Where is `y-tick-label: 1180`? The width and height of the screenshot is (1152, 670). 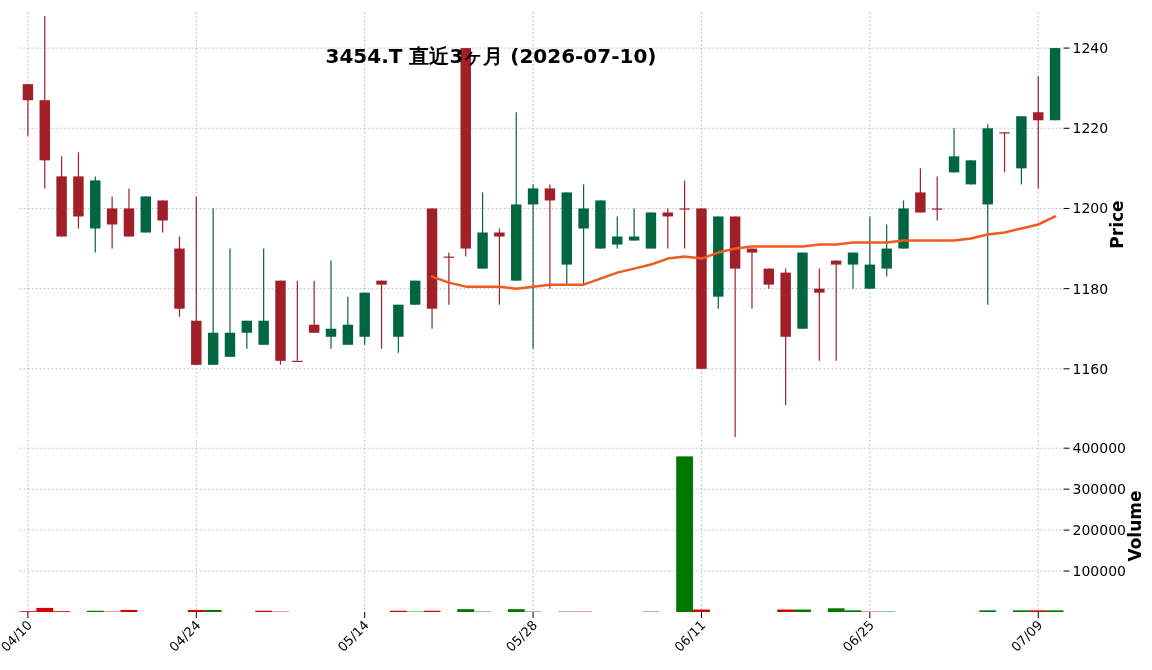
y-tick-label: 1180 is located at coordinates (1090, 288).